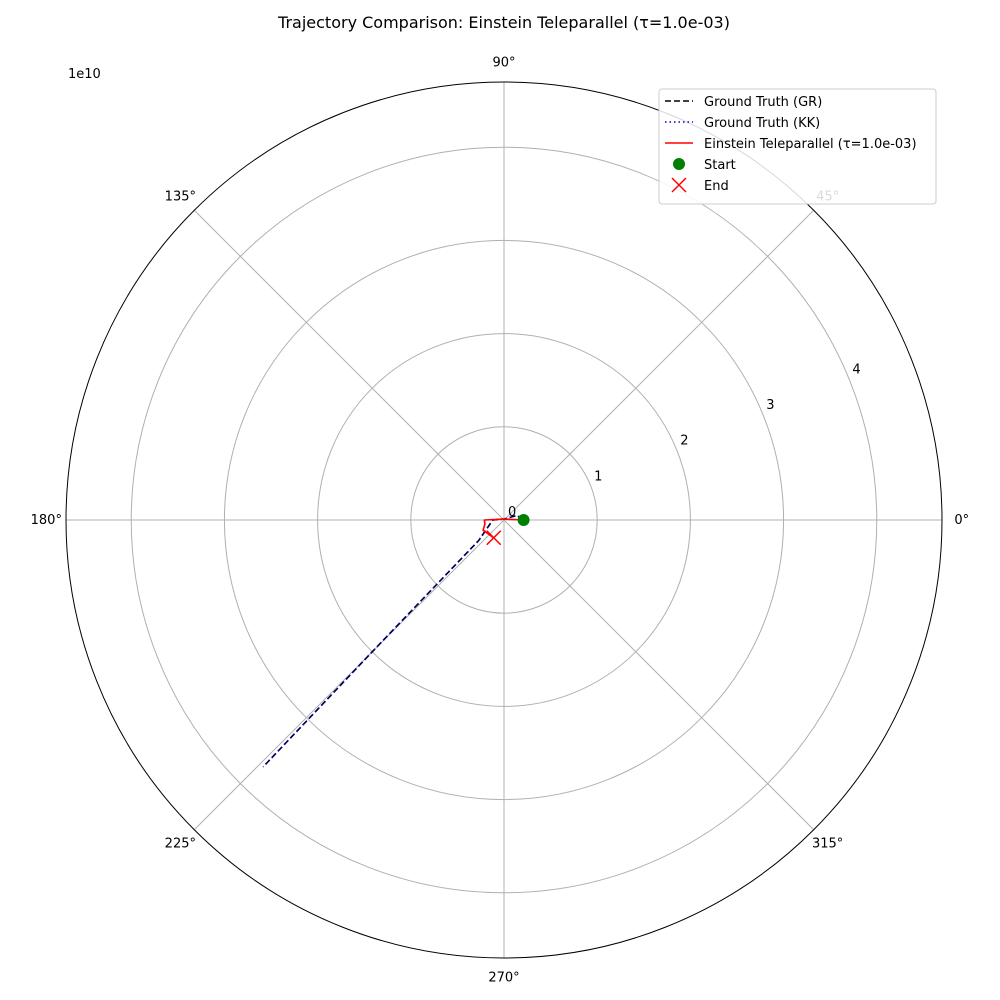 This screenshot has height=1000, width=1000. Describe the element at coordinates (716, 186) in the screenshot. I see `legend-label-end: End` at that location.